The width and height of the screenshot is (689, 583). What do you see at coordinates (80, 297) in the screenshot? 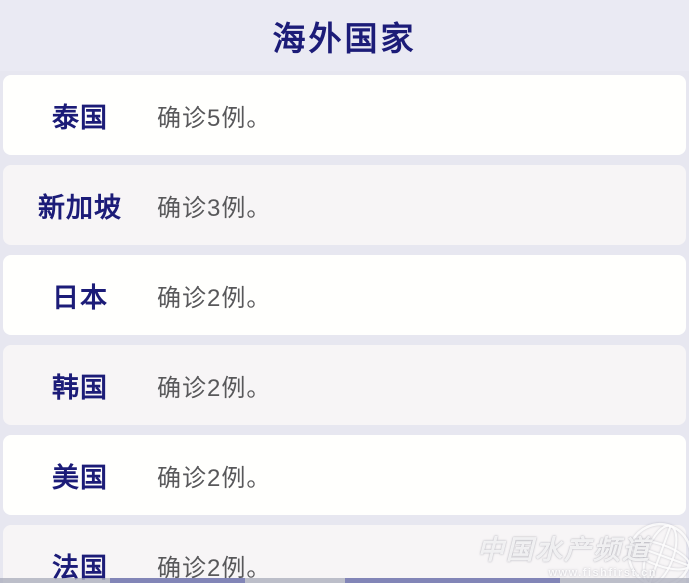
I see `country-name: 日本` at bounding box center [80, 297].